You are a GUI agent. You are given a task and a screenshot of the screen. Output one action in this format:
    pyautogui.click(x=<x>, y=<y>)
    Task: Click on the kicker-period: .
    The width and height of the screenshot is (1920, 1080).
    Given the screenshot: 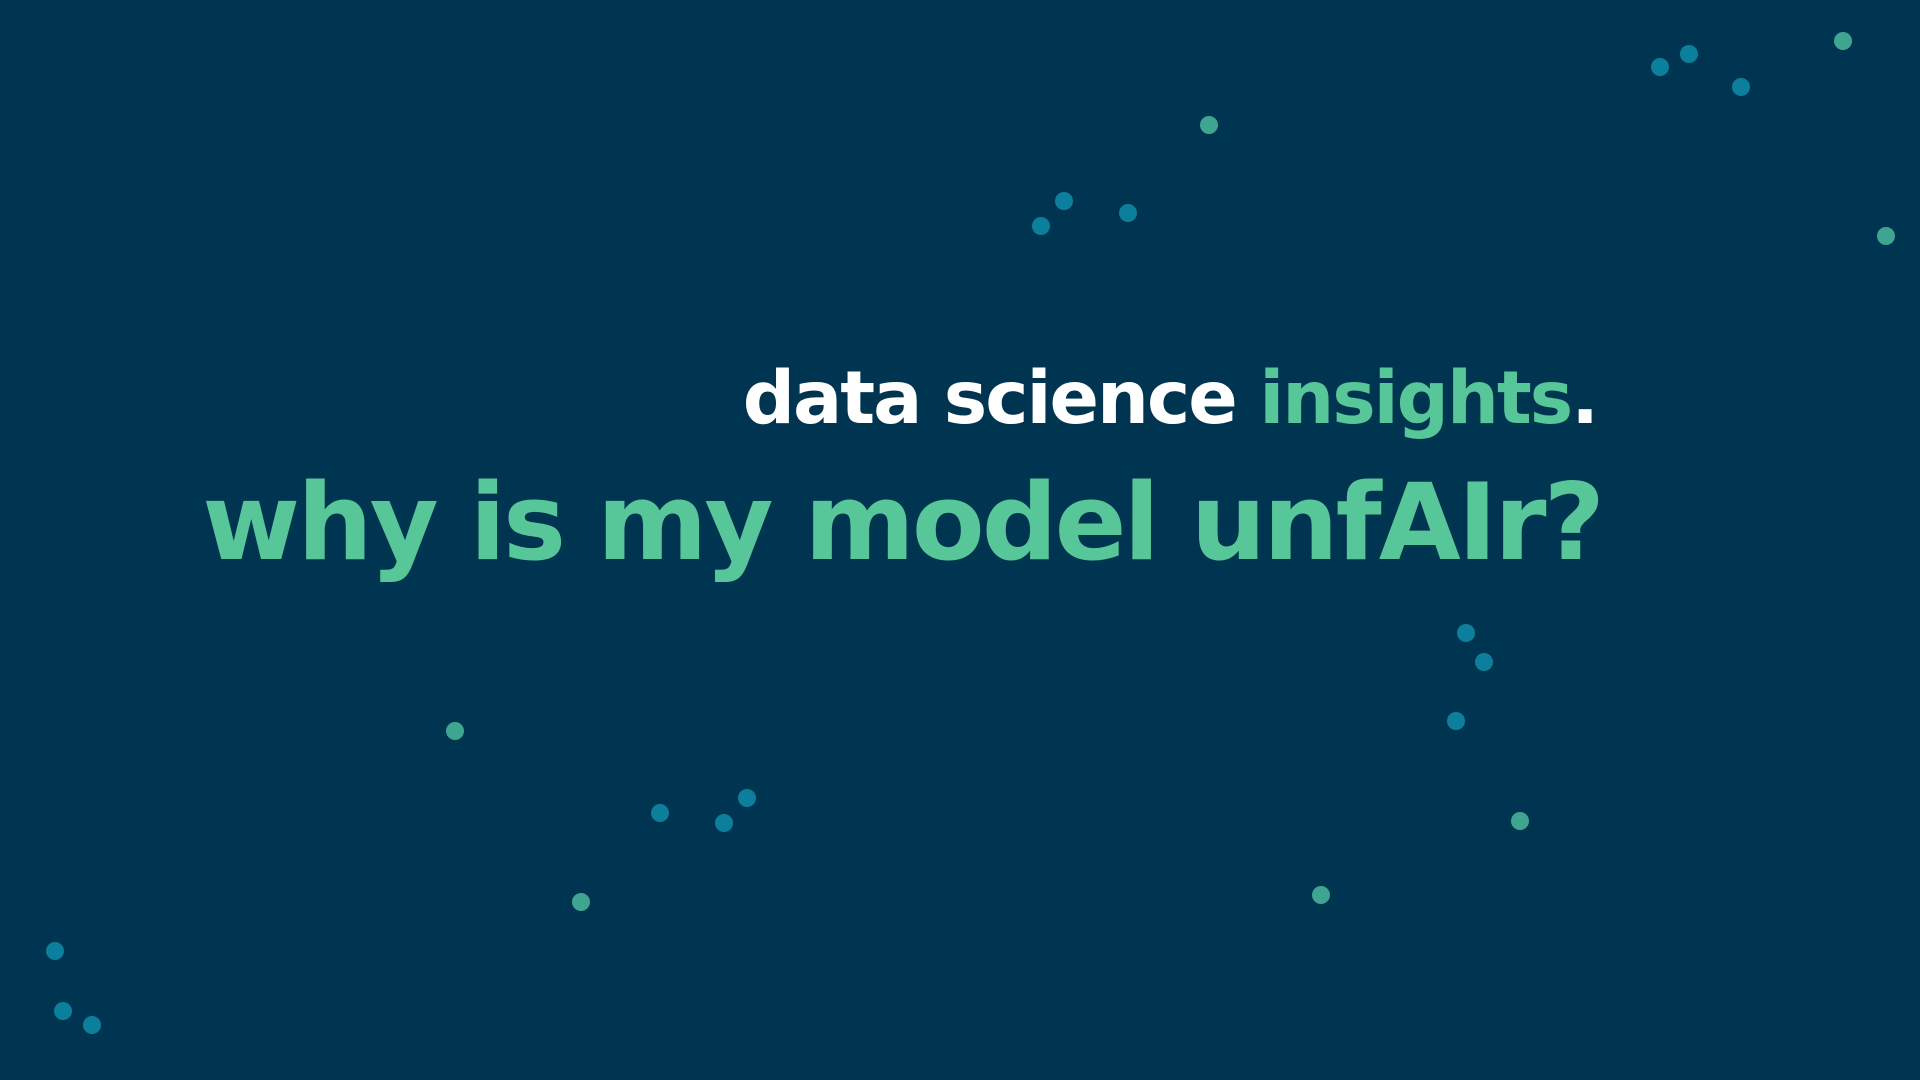 What is the action you would take?
    pyautogui.click(x=1585, y=398)
    